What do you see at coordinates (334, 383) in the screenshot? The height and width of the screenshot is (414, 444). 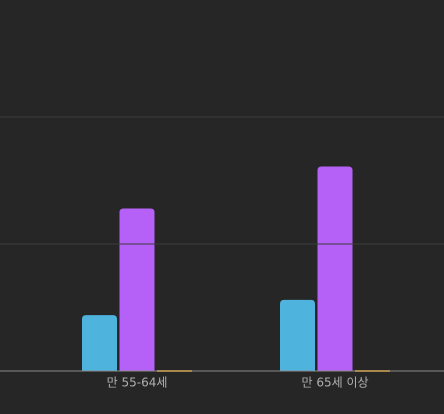 I see `x-tick-label: 만 65세 이상` at bounding box center [334, 383].